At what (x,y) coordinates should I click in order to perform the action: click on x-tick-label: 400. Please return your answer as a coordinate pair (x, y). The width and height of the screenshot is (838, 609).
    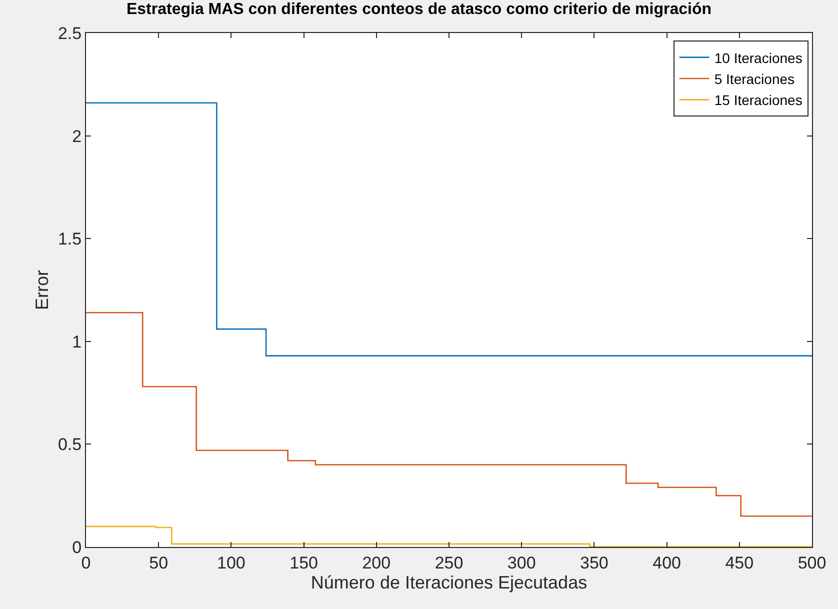
    Looking at the image, I should click on (666, 562).